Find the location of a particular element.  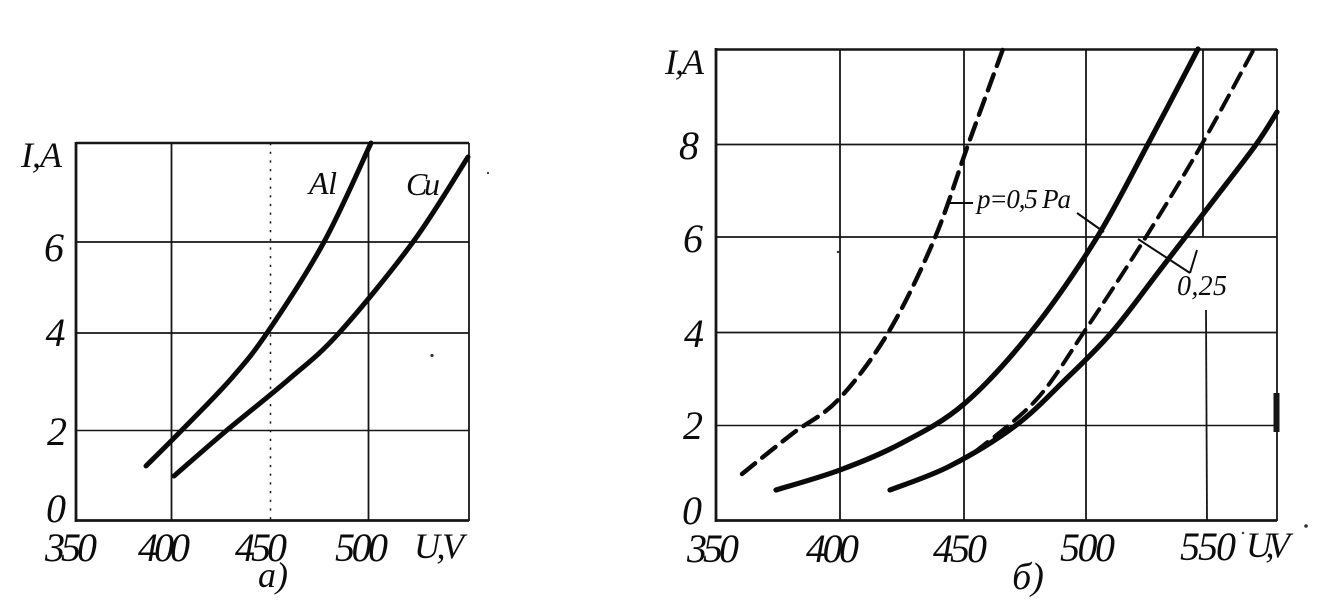

svg-text: Al is located at coordinates (322, 183).